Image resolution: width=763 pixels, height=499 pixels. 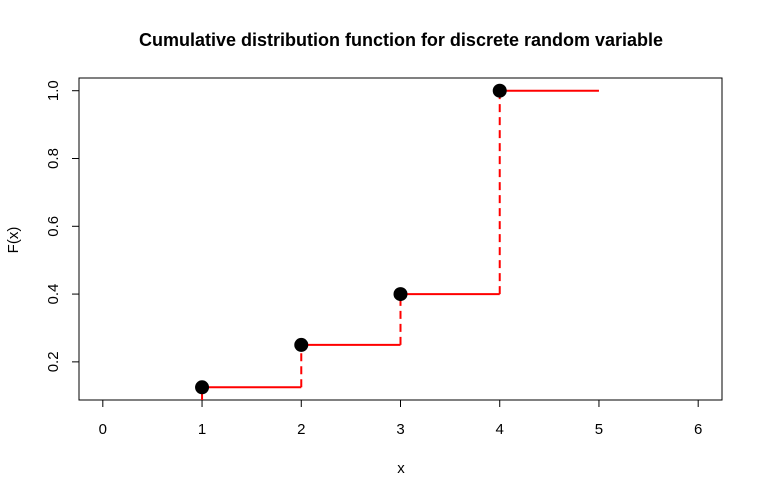 I want to click on y-tick-label: 0.8, so click(x=53, y=158).